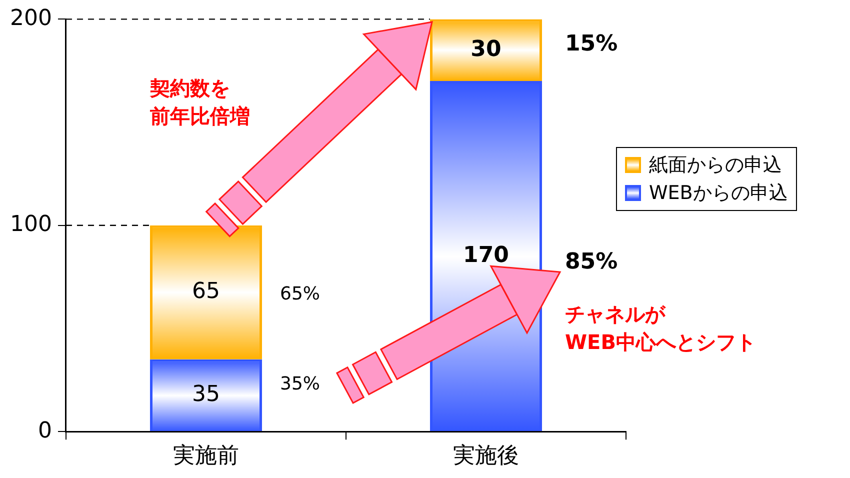 The height and width of the screenshot is (478, 850). Describe the element at coordinates (31, 18) in the screenshot. I see `y-tick-label: 200` at that location.